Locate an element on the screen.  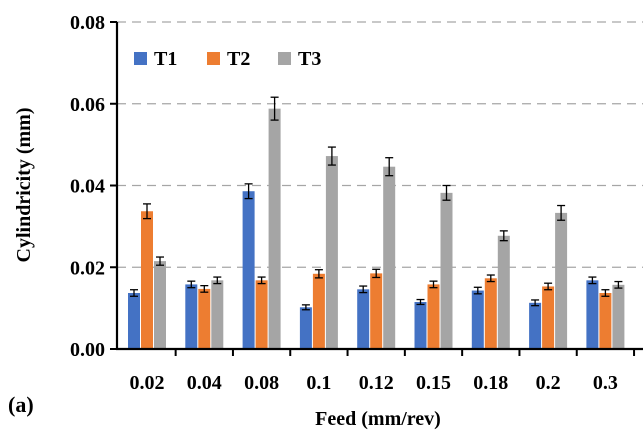
x-tick-label: 0.12 is located at coordinates (376, 383).